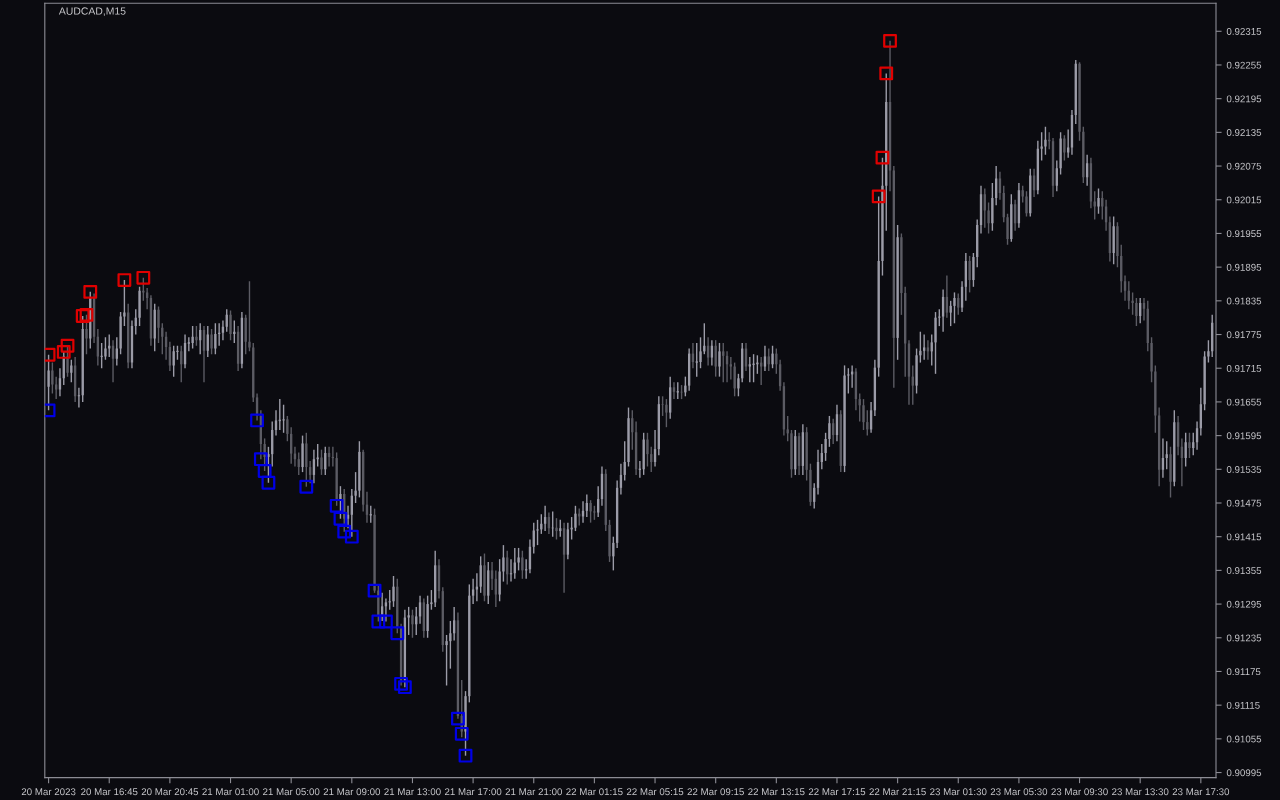 Image resolution: width=1280 pixels, height=800 pixels. What do you see at coordinates (1244, 469) in the screenshot?
I see `y-tick-label: 0.91535` at bounding box center [1244, 469].